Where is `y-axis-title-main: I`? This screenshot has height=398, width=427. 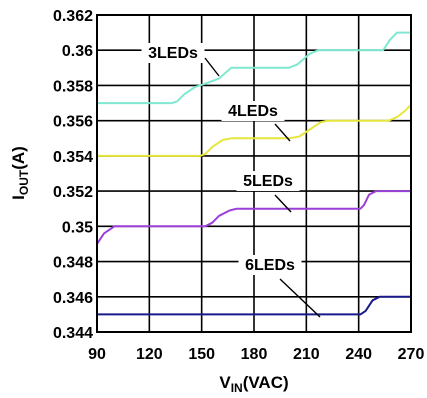
y-axis-title-main: I is located at coordinates (18, 197).